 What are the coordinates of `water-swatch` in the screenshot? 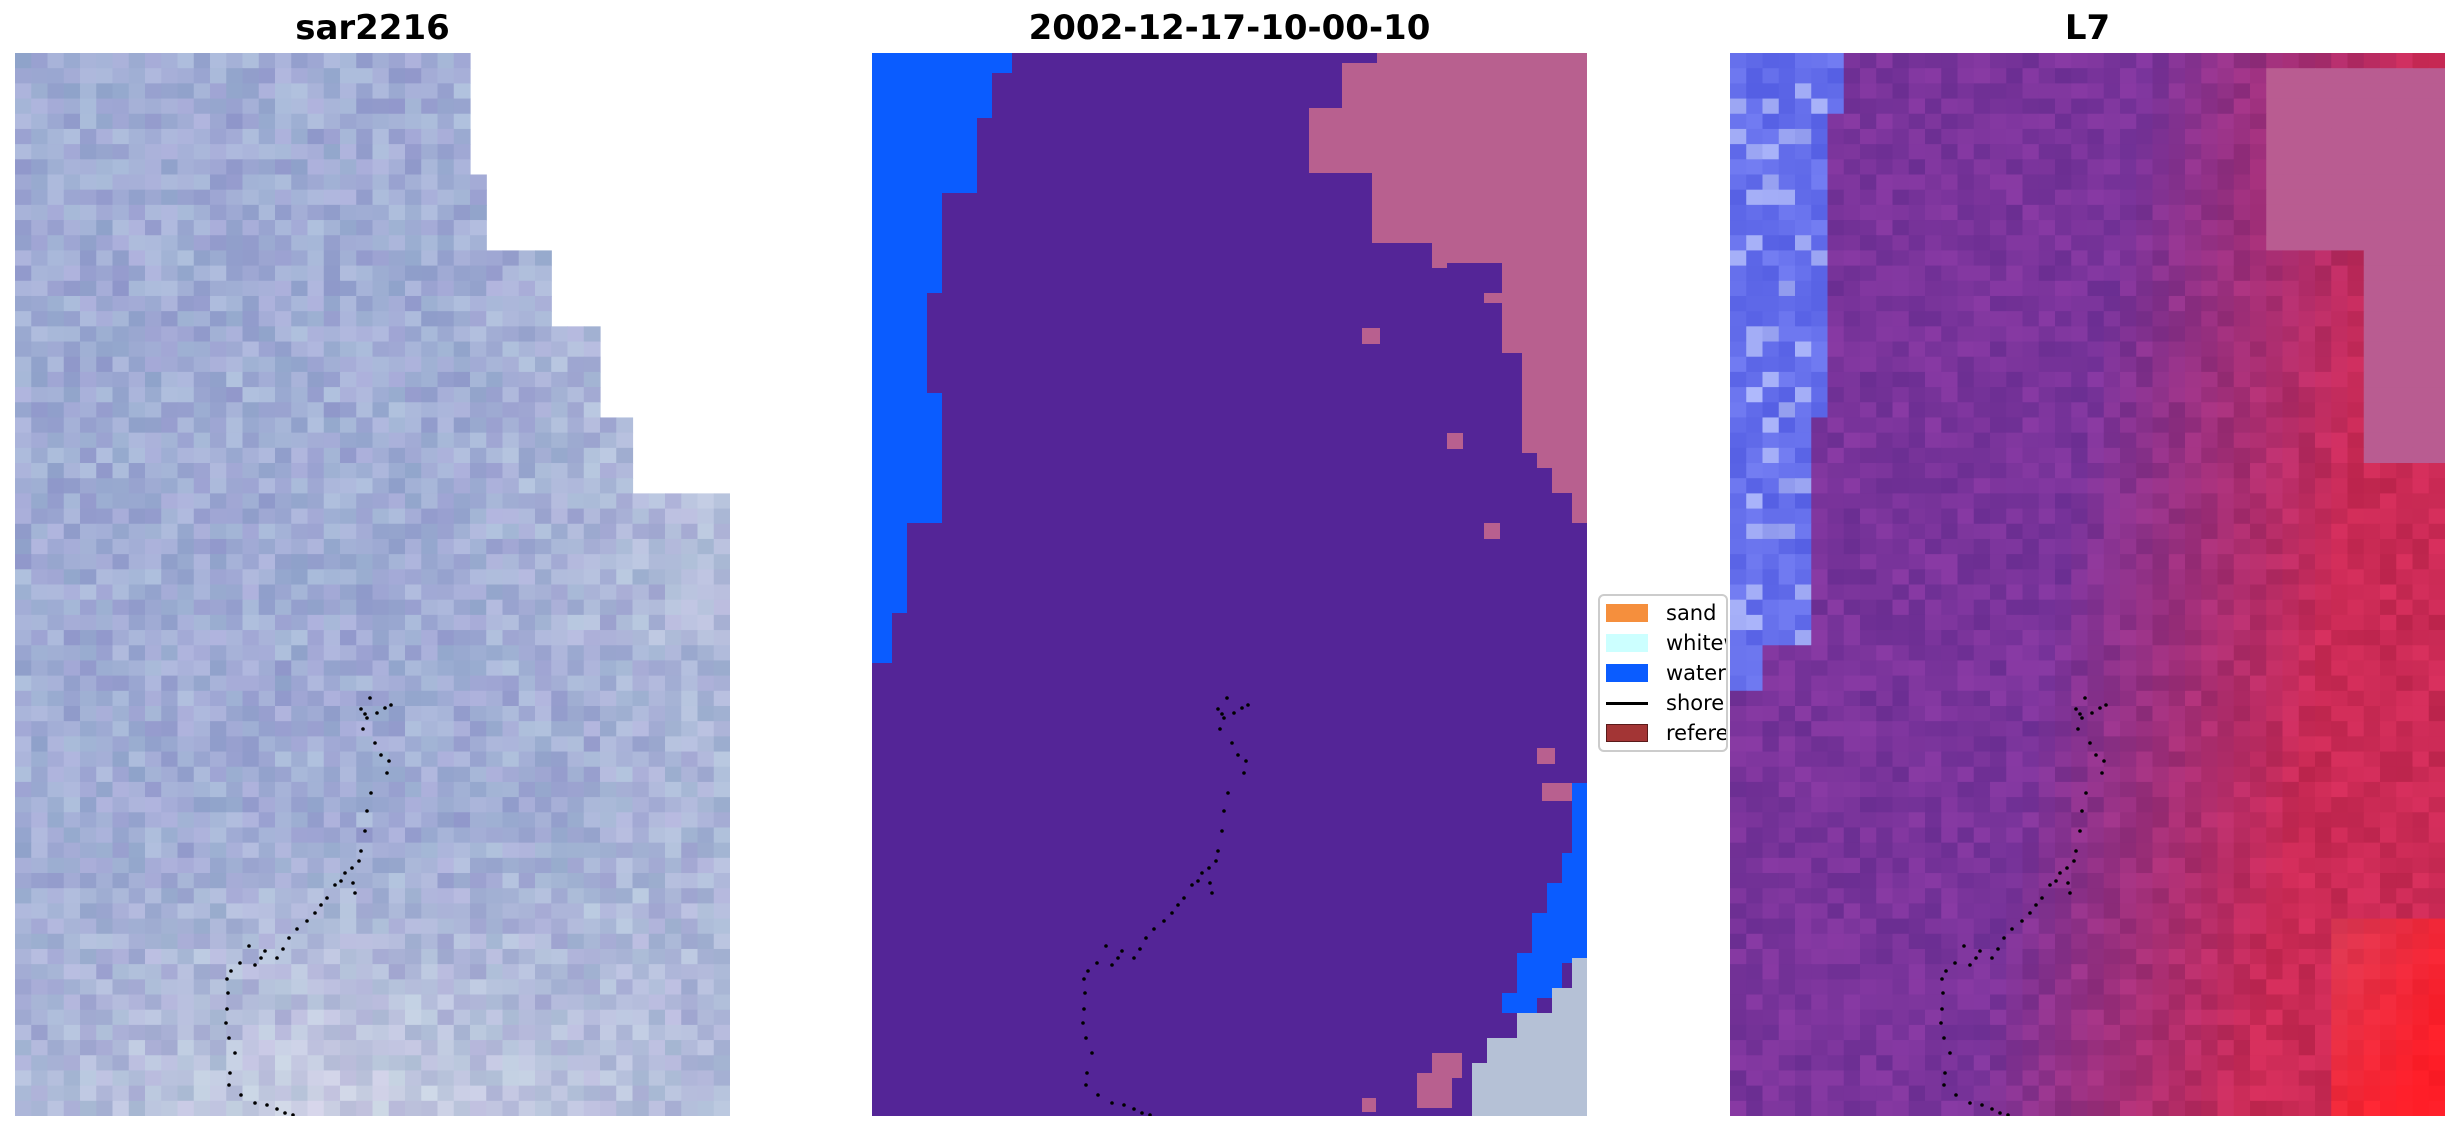 It's located at (1627, 673).